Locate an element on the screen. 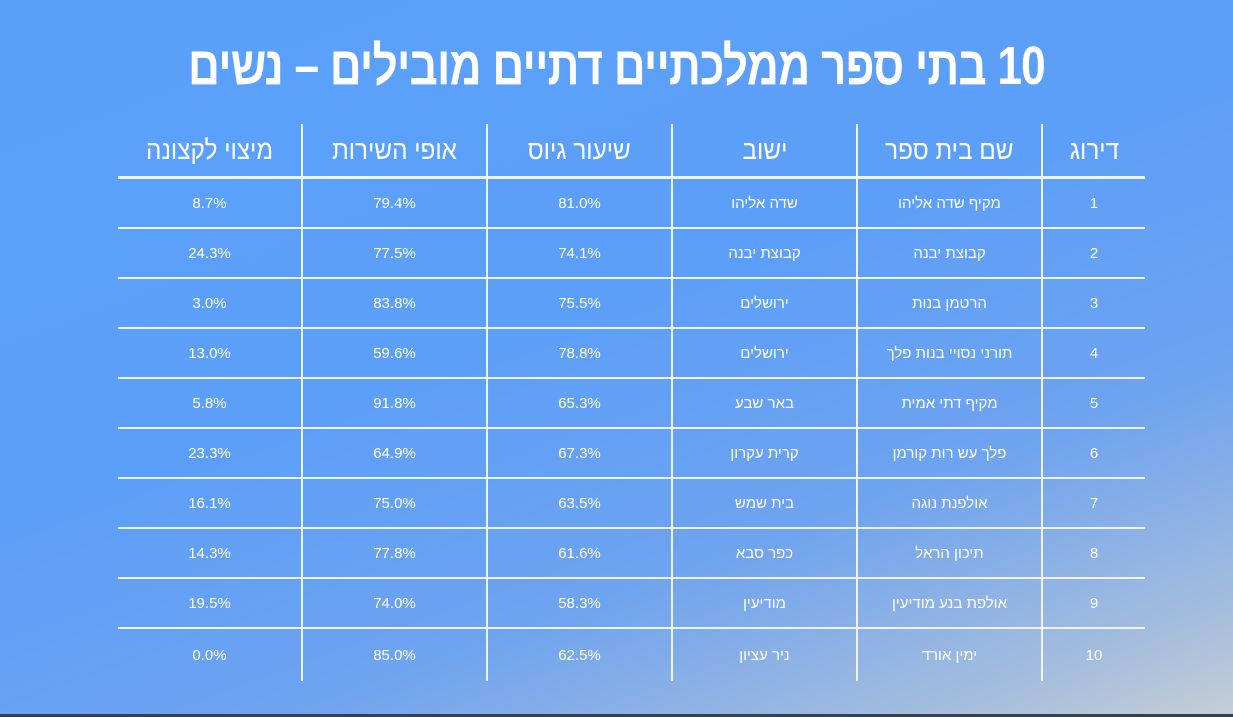 Image resolution: width=1233 pixels, height=717 pixels. cell-service: 83.8% is located at coordinates (394, 303).